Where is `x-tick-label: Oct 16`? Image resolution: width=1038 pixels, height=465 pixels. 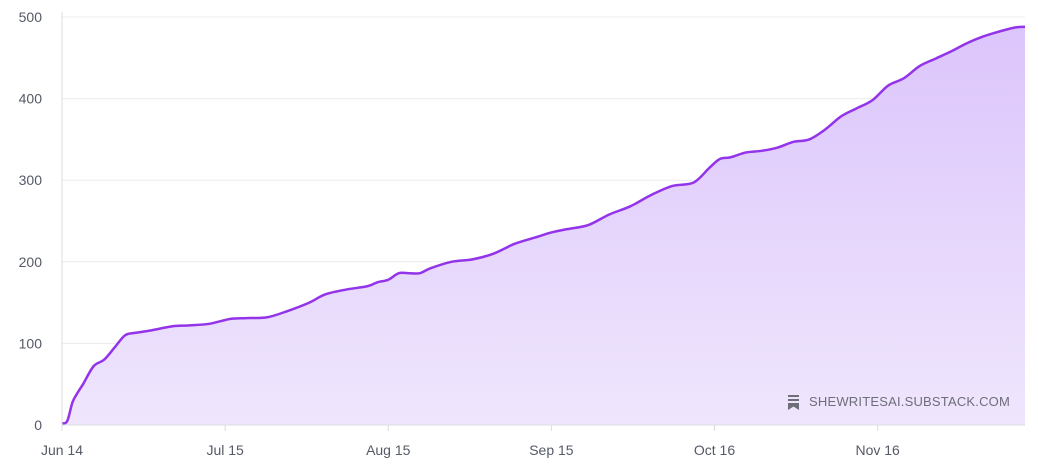
x-tick-label: Oct 16 is located at coordinates (714, 450).